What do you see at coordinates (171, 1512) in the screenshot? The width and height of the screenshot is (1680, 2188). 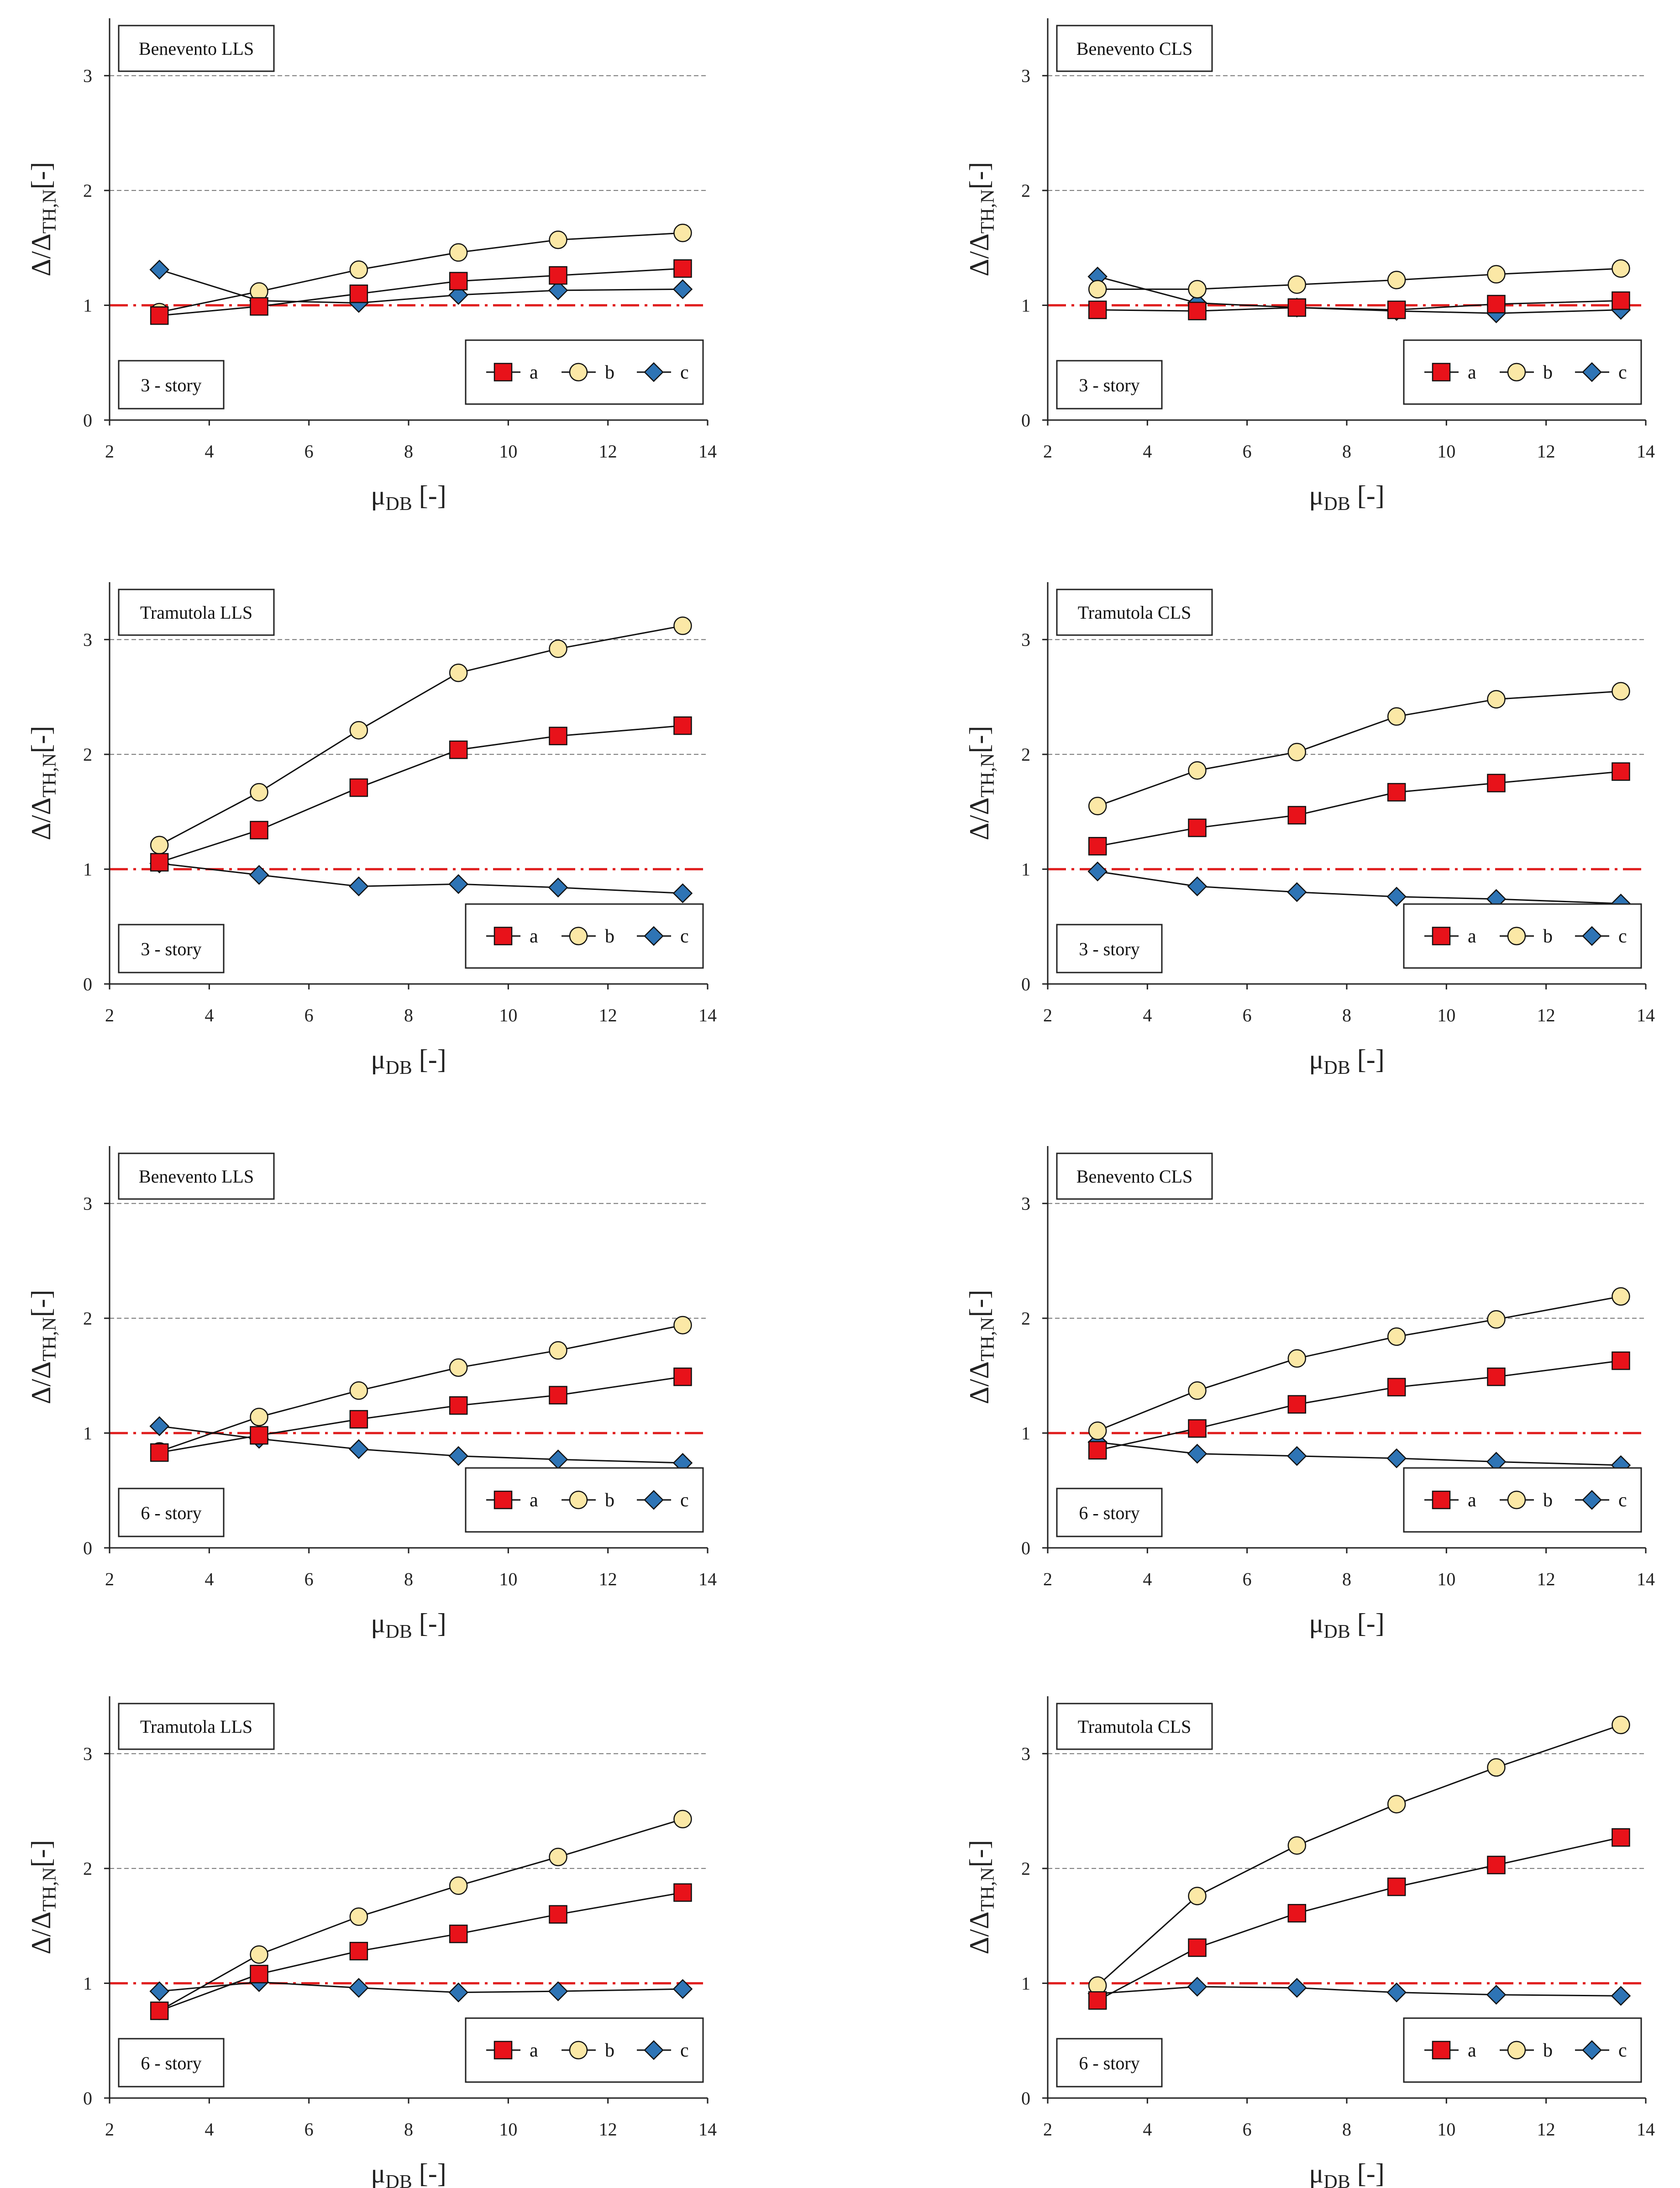 I see `story-label-box` at bounding box center [171, 1512].